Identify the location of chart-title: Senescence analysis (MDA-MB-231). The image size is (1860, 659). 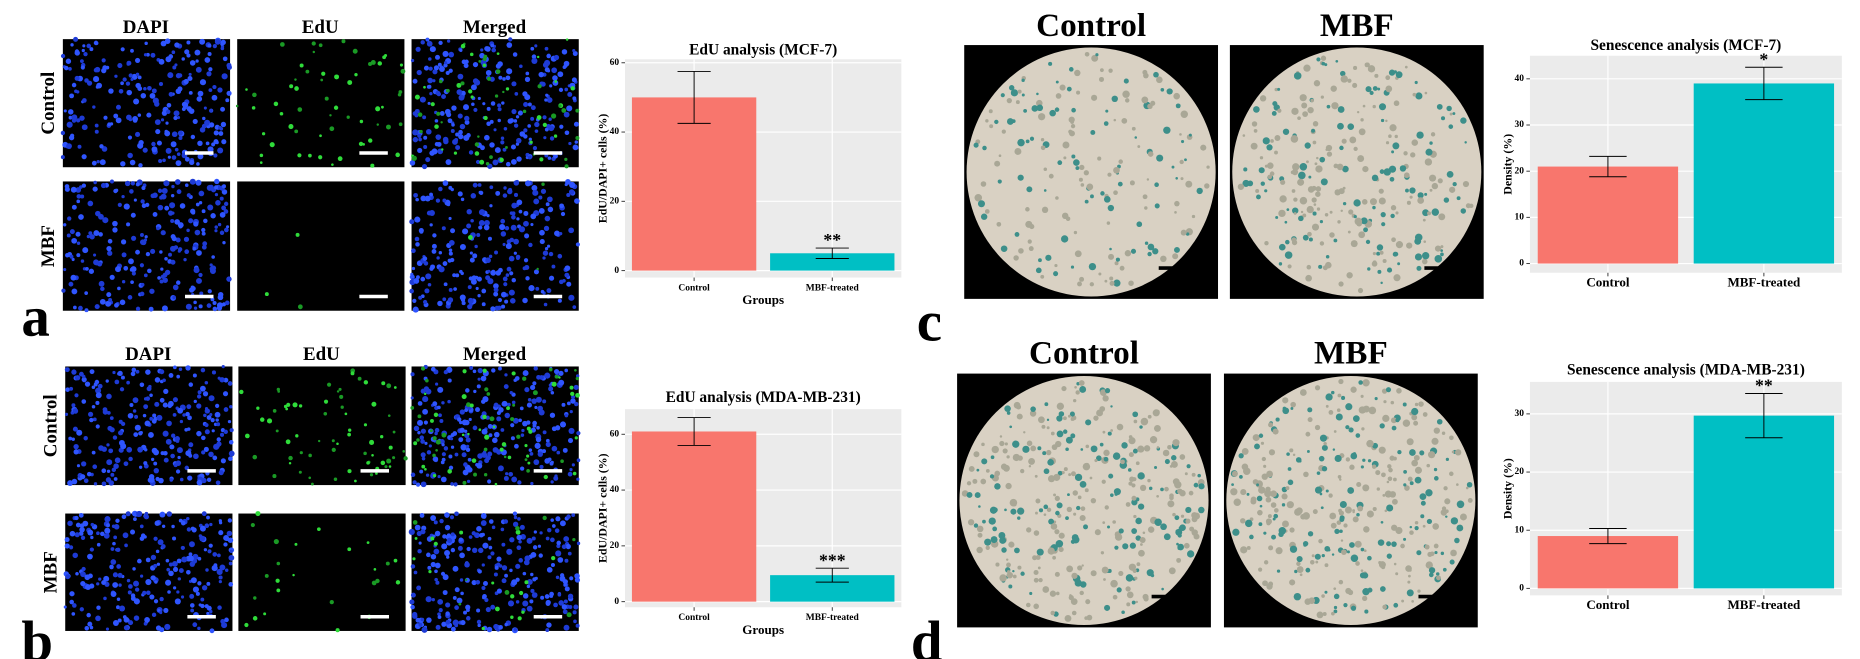
(1686, 370).